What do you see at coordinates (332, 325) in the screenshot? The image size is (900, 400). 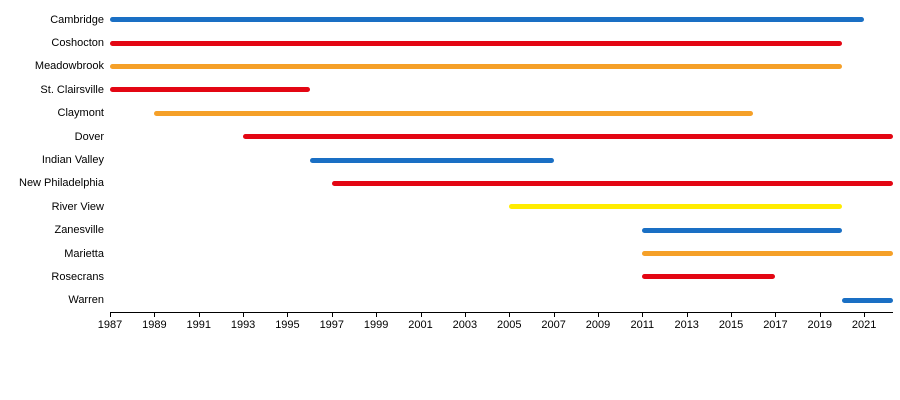 I see `x-axis-tick-label: 1997` at bounding box center [332, 325].